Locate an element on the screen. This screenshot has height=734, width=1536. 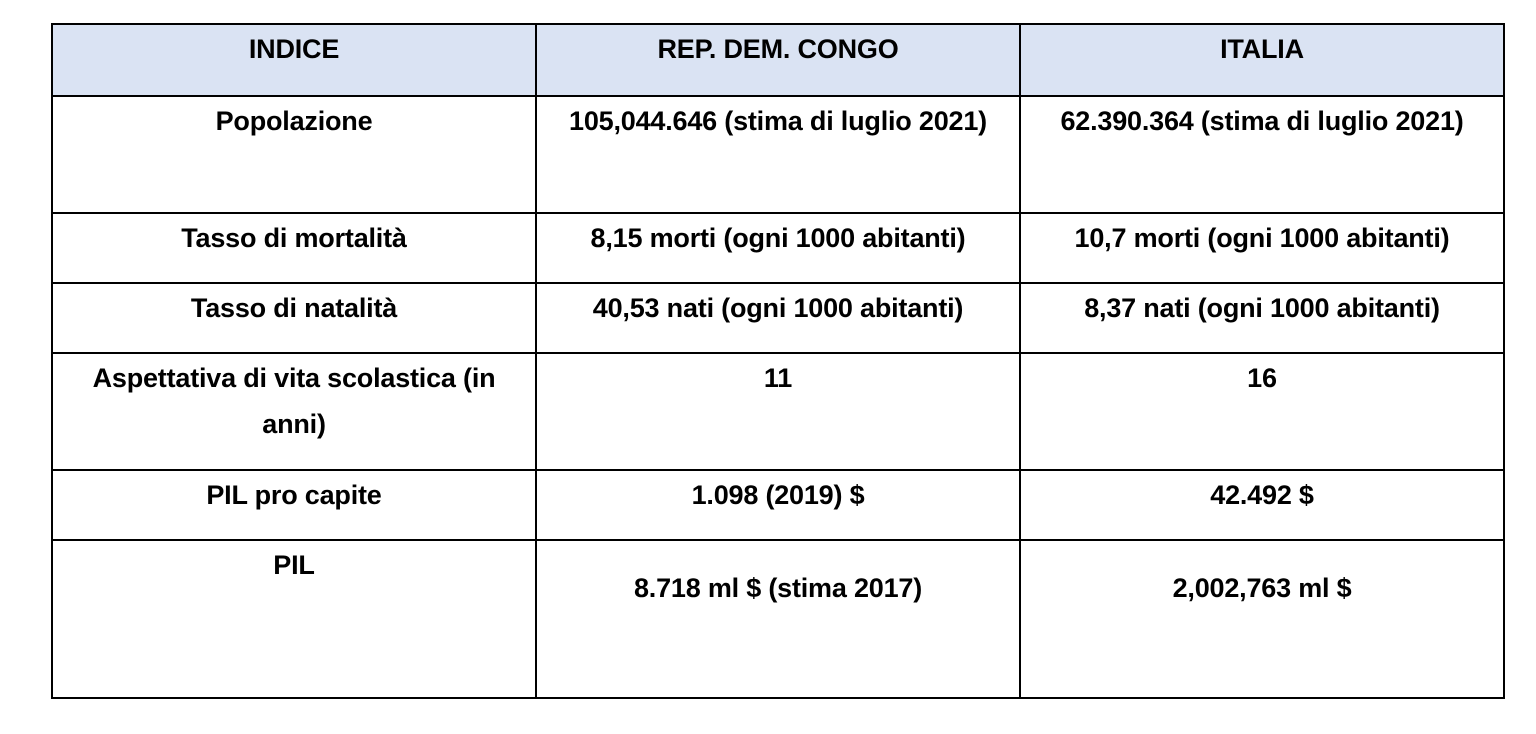
indice-cell: PIL pro capite is located at coordinates (294, 505).